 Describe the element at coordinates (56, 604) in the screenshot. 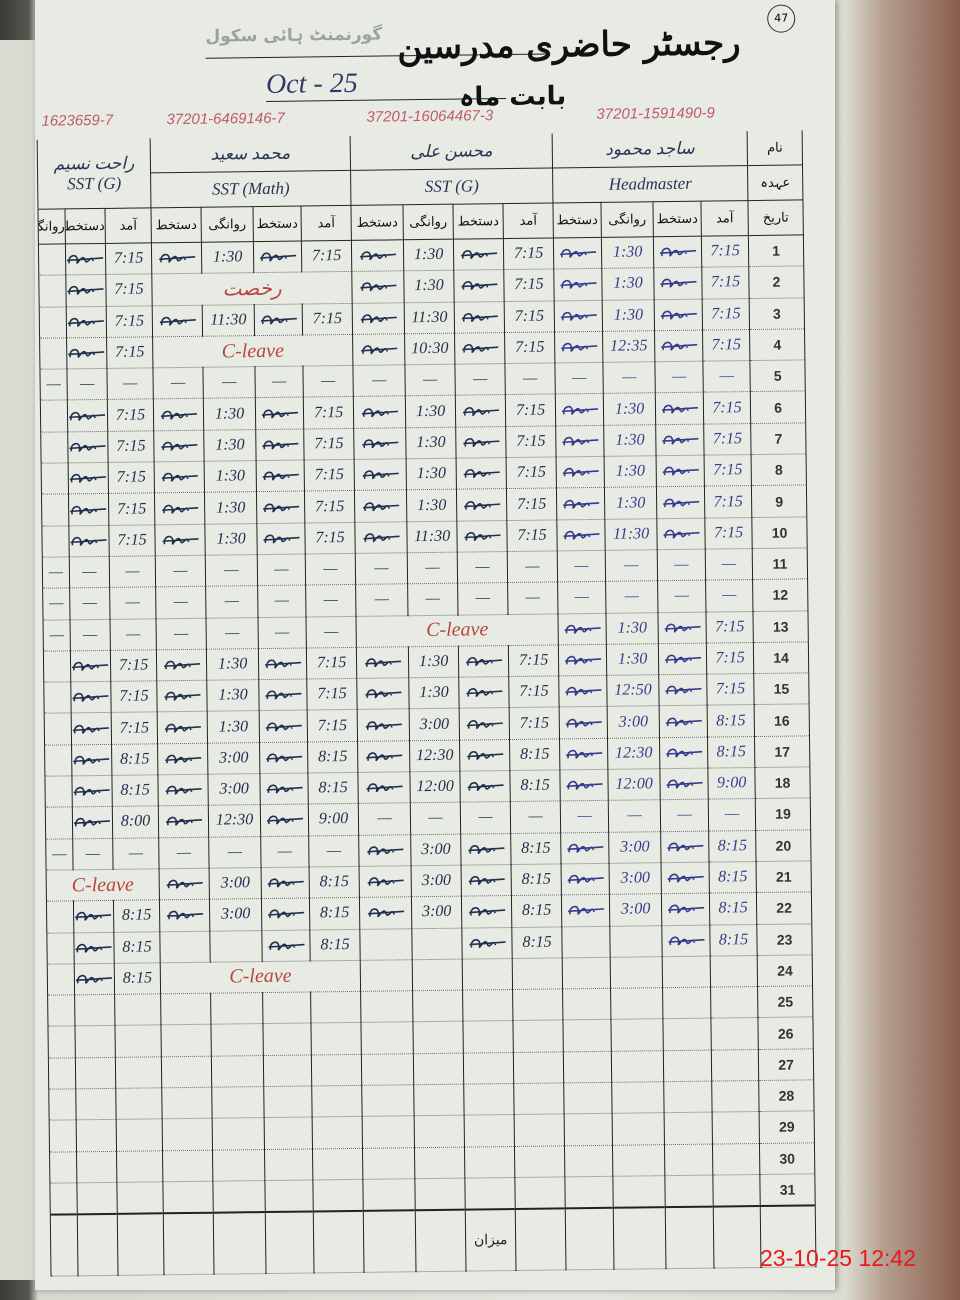

I see `departure-time: —` at that location.